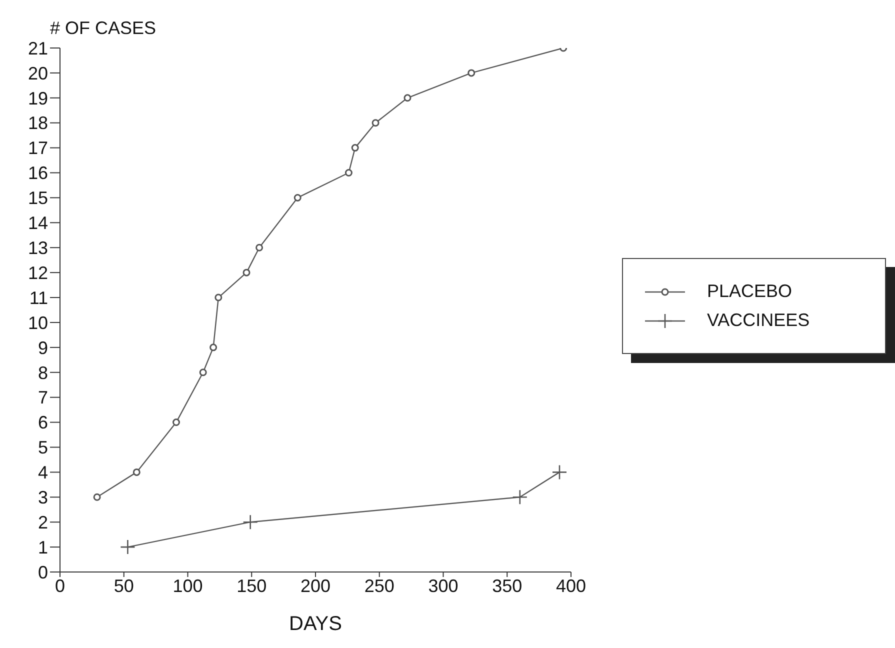 Image resolution: width=895 pixels, height=648 pixels. What do you see at coordinates (38, 148) in the screenshot?
I see `y-tick-label: 17` at bounding box center [38, 148].